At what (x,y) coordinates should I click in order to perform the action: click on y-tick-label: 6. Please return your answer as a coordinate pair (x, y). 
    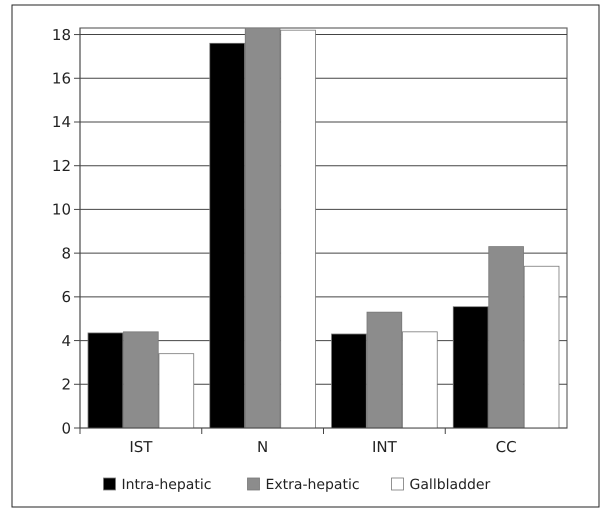
    Looking at the image, I should click on (66, 297).